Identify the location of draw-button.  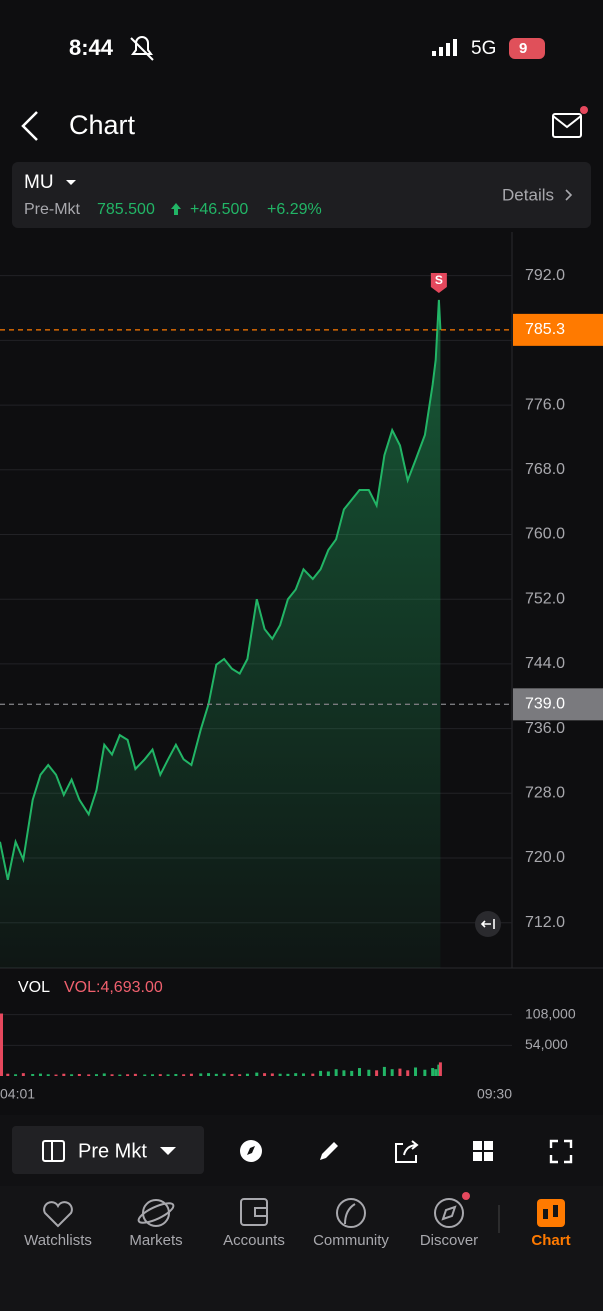
(329, 1151).